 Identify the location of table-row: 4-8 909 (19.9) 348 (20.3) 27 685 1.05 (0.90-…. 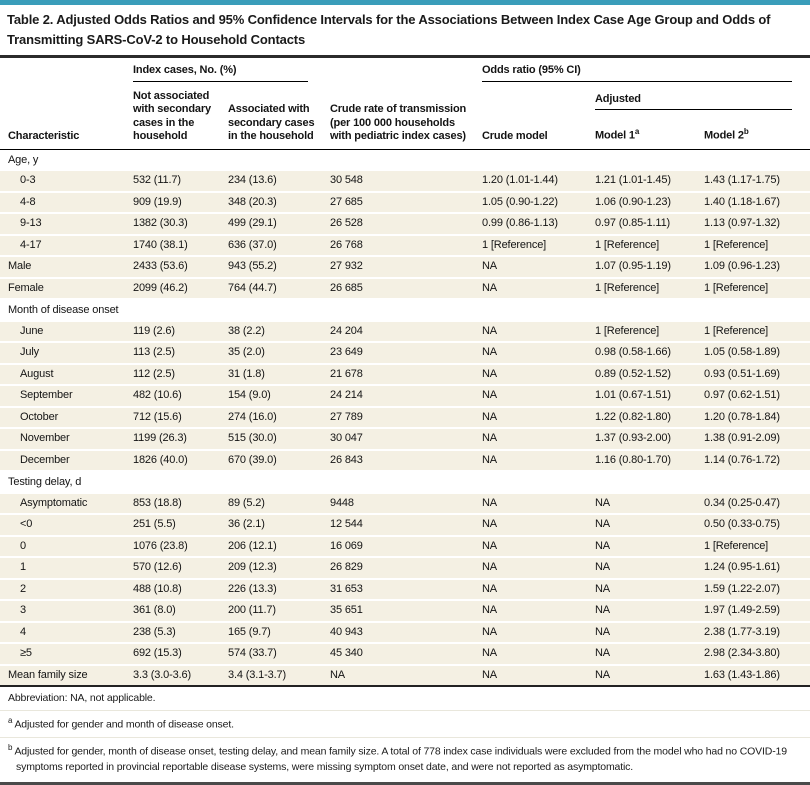
(405, 202).